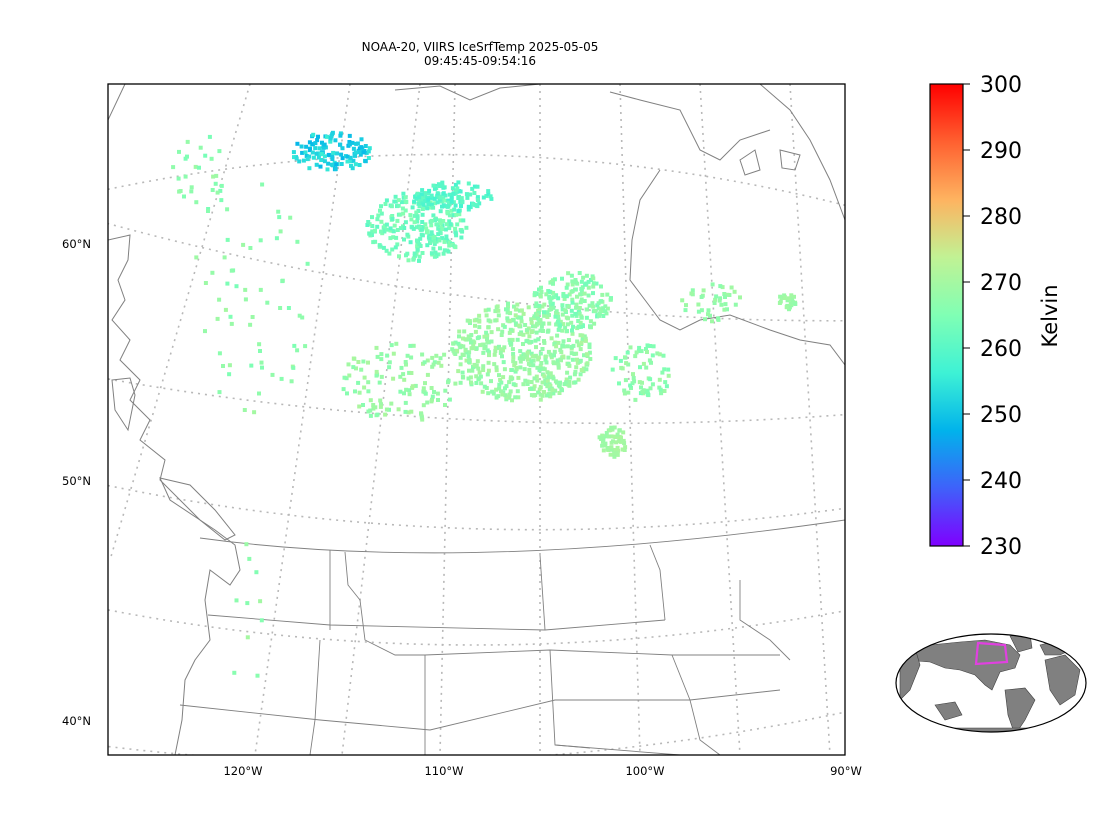 The width and height of the screenshot is (1120, 840). I want to click on meridian-95w, so click(720, 419).